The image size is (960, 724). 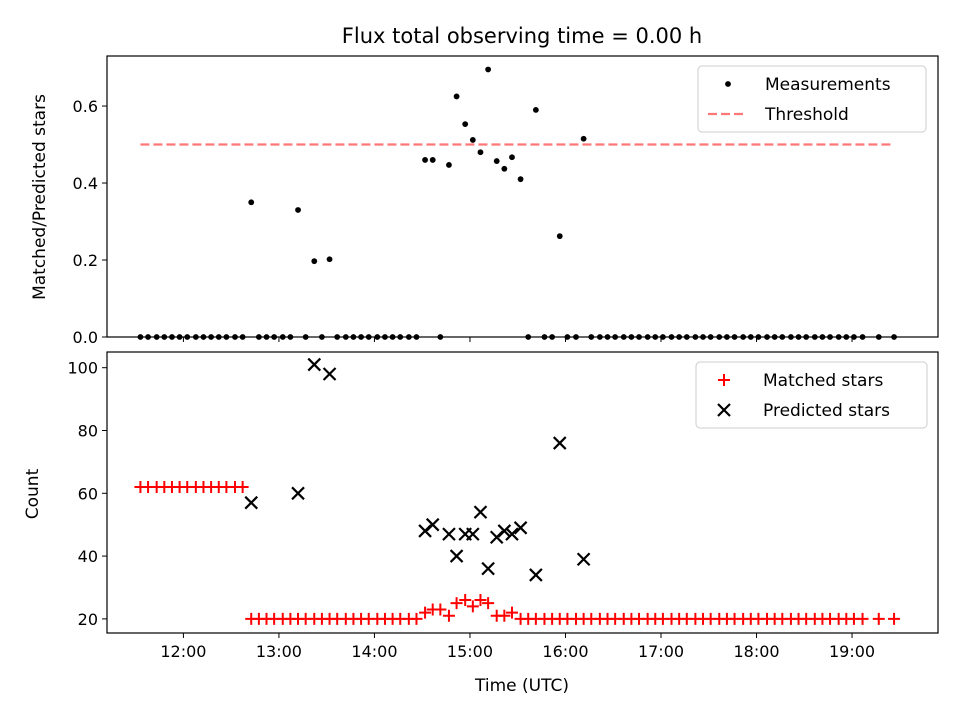 I want to click on legend: Measurements Threshold, so click(x=812, y=99).